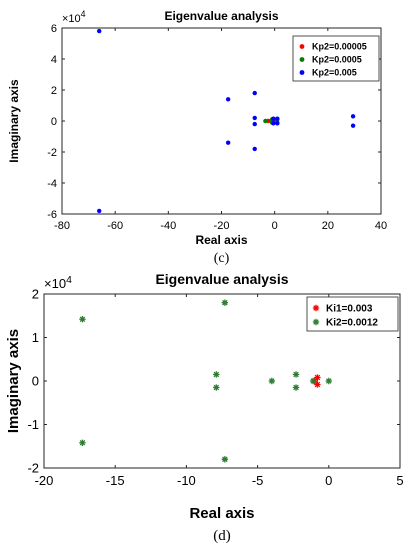 The image size is (414, 550). Describe the element at coordinates (115, 480) in the screenshot. I see `x-tick-label: -15` at that location.